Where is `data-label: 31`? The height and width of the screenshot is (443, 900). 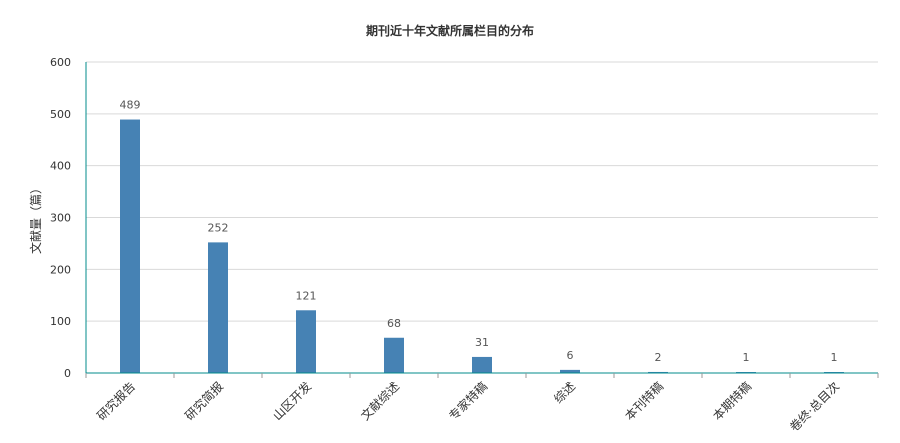 data-label: 31 is located at coordinates (482, 342).